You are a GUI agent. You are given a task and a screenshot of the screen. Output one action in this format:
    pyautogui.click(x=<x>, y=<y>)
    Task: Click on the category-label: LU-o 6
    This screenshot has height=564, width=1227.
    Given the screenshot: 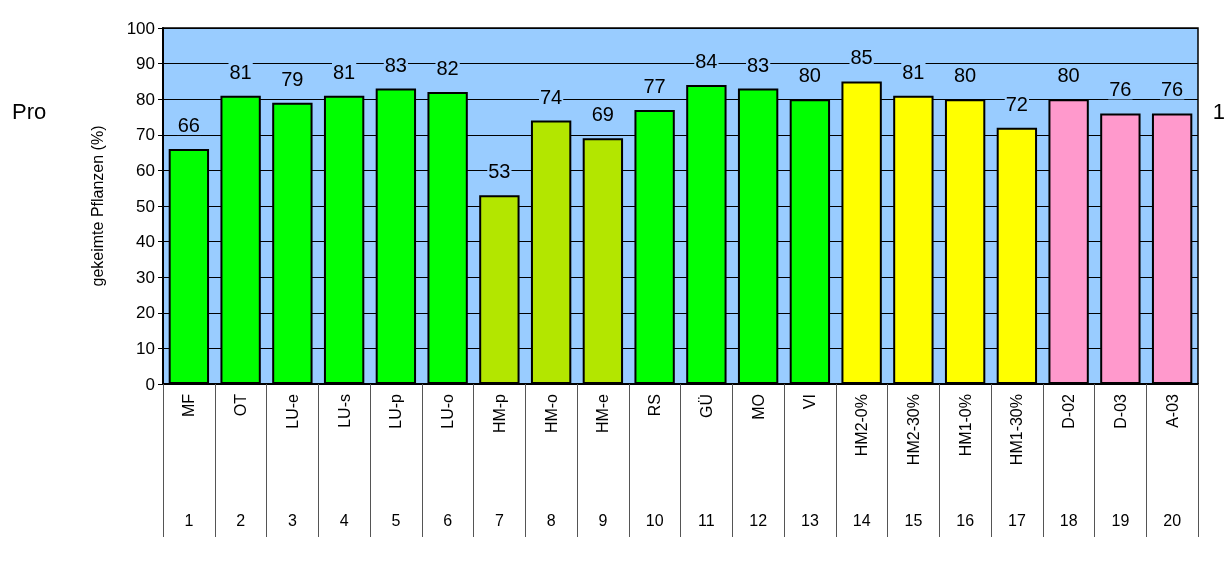 What is the action you would take?
    pyautogui.click(x=448, y=461)
    